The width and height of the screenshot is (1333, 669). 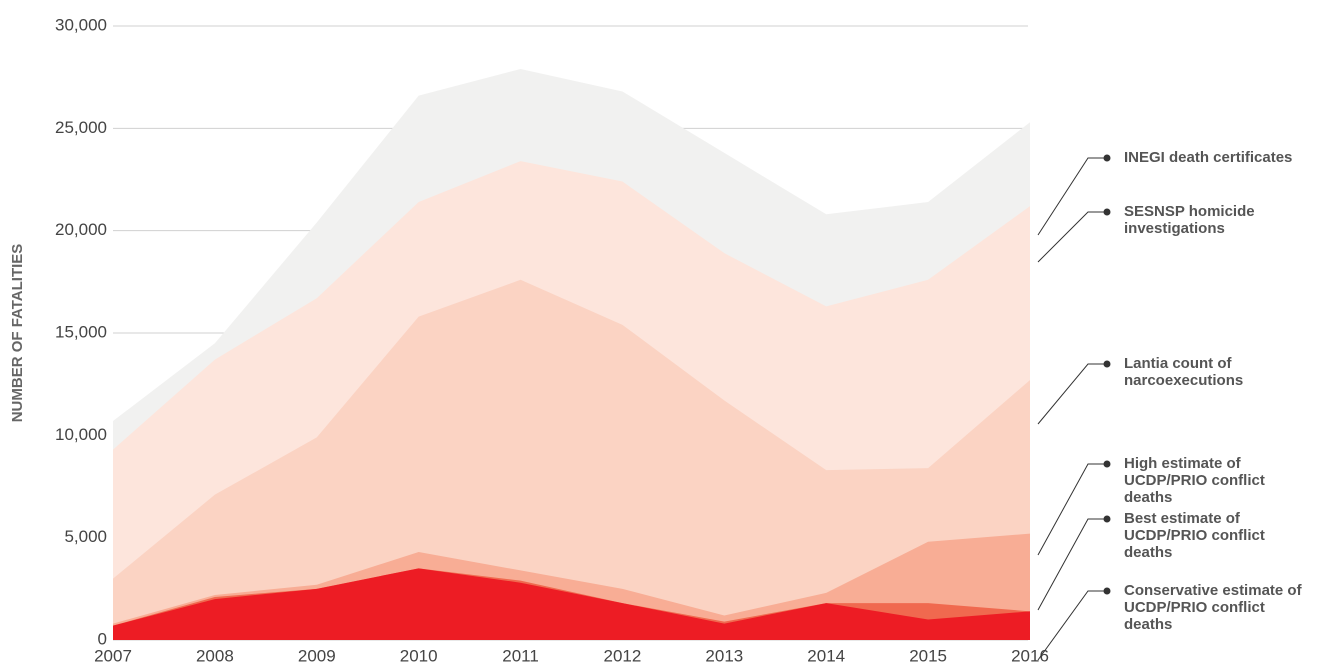 I want to click on legend-label: Lantia count of narcoexecutions, so click(x=1184, y=372).